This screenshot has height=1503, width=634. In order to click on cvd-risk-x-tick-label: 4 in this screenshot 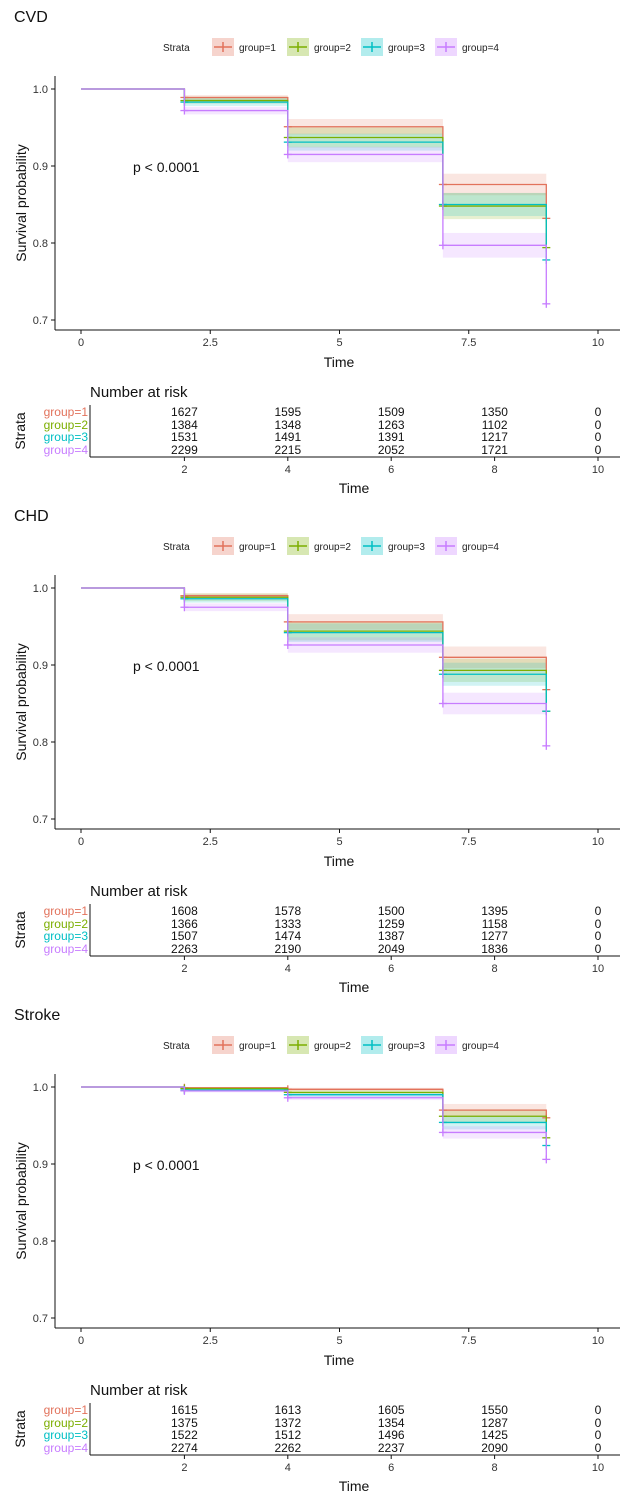, I will do `click(288, 470)`.